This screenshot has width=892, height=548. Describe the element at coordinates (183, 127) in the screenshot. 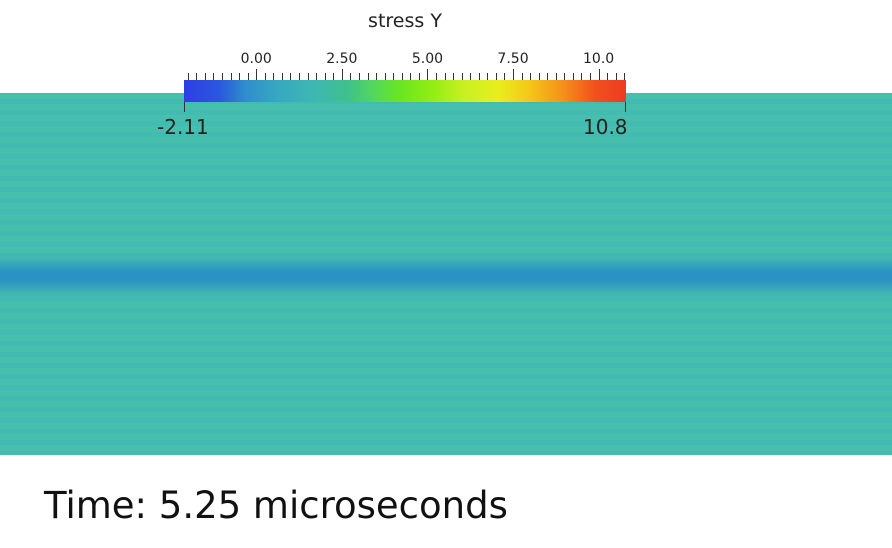

I see `colorbar-min-label: -2.11` at that location.